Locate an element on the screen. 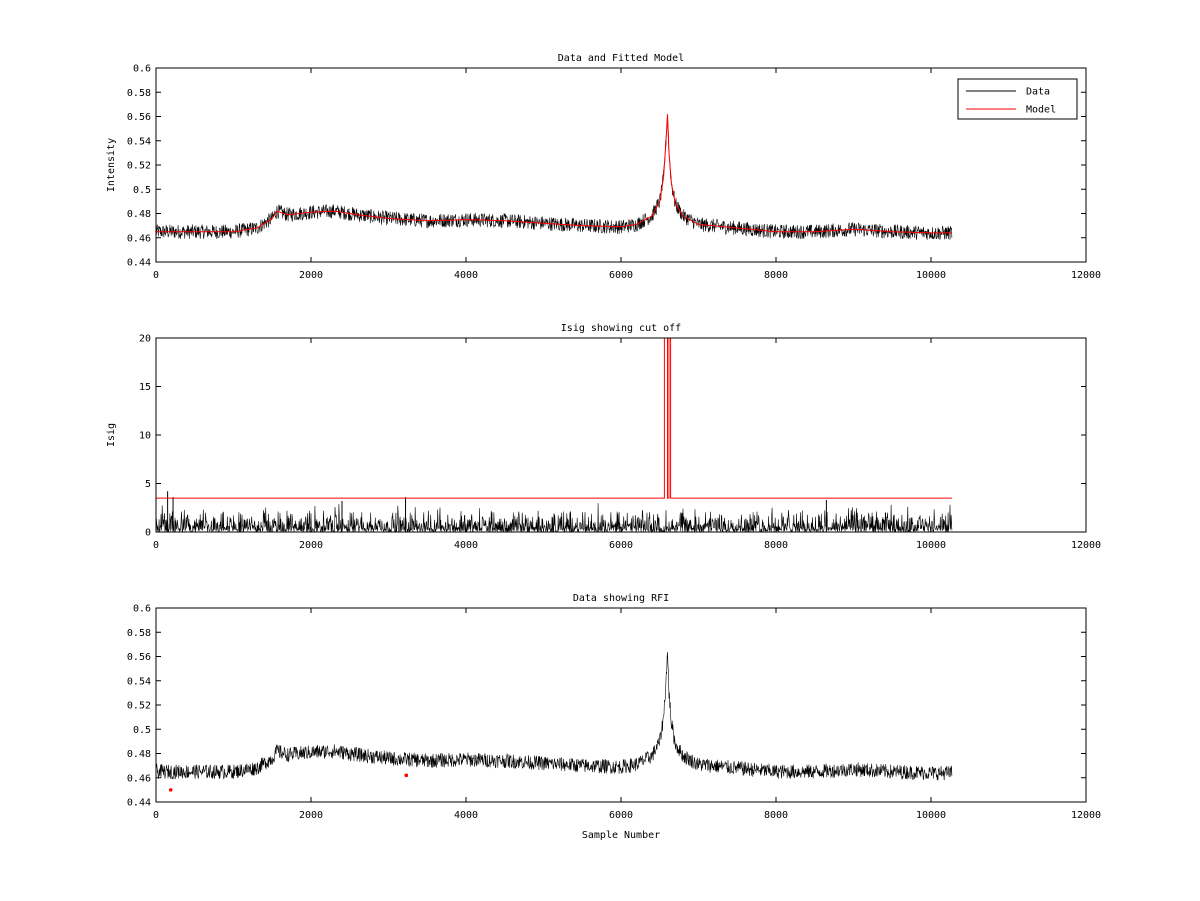 This screenshot has width=1200, height=901. x-axis-label: Sample Number is located at coordinates (621, 835).